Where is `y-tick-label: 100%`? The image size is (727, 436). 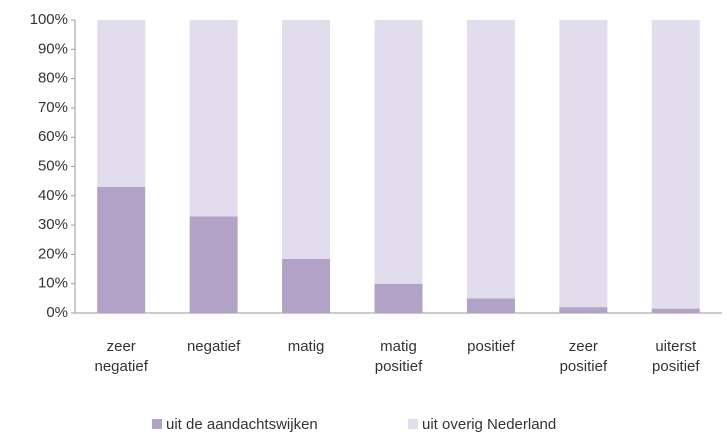
y-tick-label: 100% is located at coordinates (49, 19).